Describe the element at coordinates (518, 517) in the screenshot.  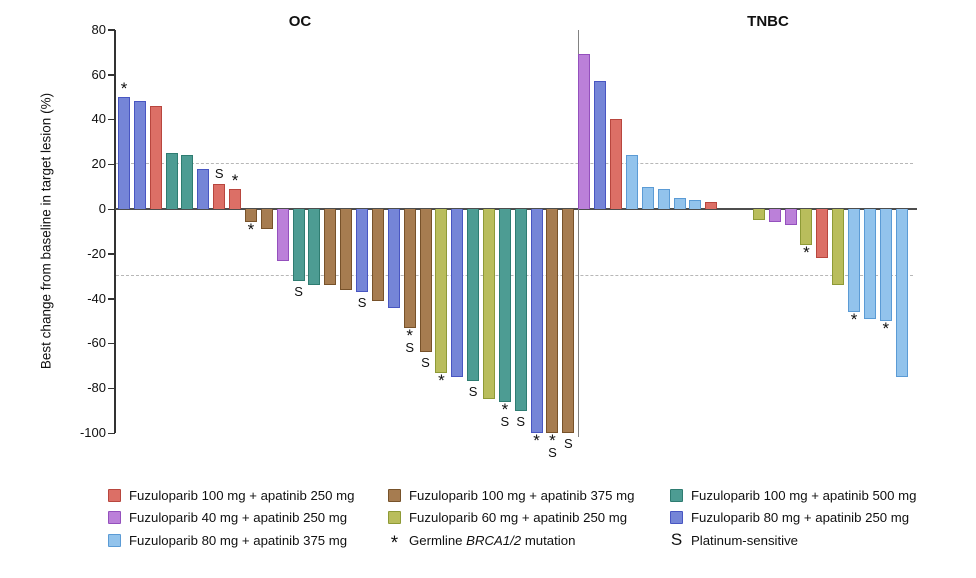
I see `legend-label: Fuzuloparib 60 mg + apatinib 250 mg` at that location.